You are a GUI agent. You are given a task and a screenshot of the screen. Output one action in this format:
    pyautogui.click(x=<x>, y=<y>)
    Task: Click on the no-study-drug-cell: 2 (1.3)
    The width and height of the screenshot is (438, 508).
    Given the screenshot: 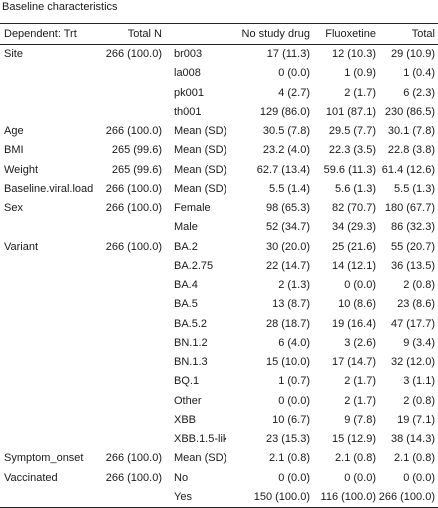 What is the action you would take?
    pyautogui.click(x=294, y=285)
    